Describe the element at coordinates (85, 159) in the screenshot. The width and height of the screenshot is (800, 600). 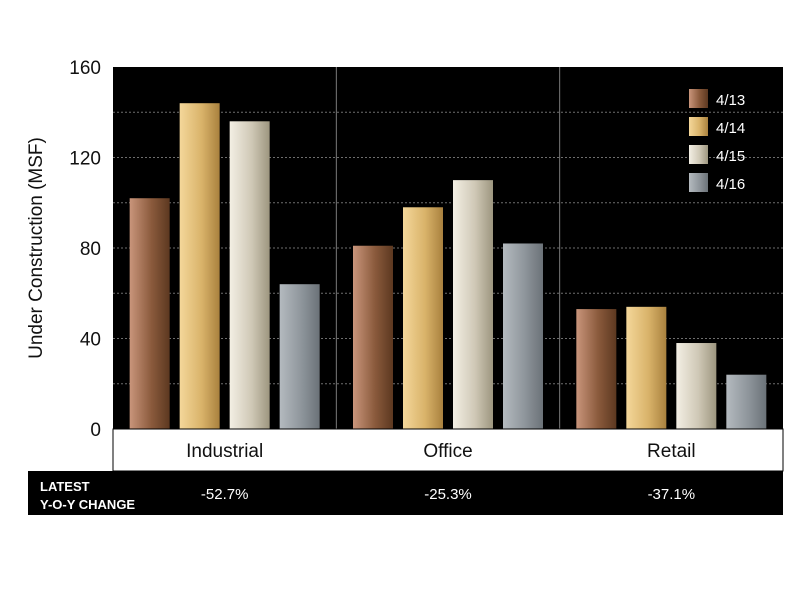
I see `y-tick-label: 120` at that location.